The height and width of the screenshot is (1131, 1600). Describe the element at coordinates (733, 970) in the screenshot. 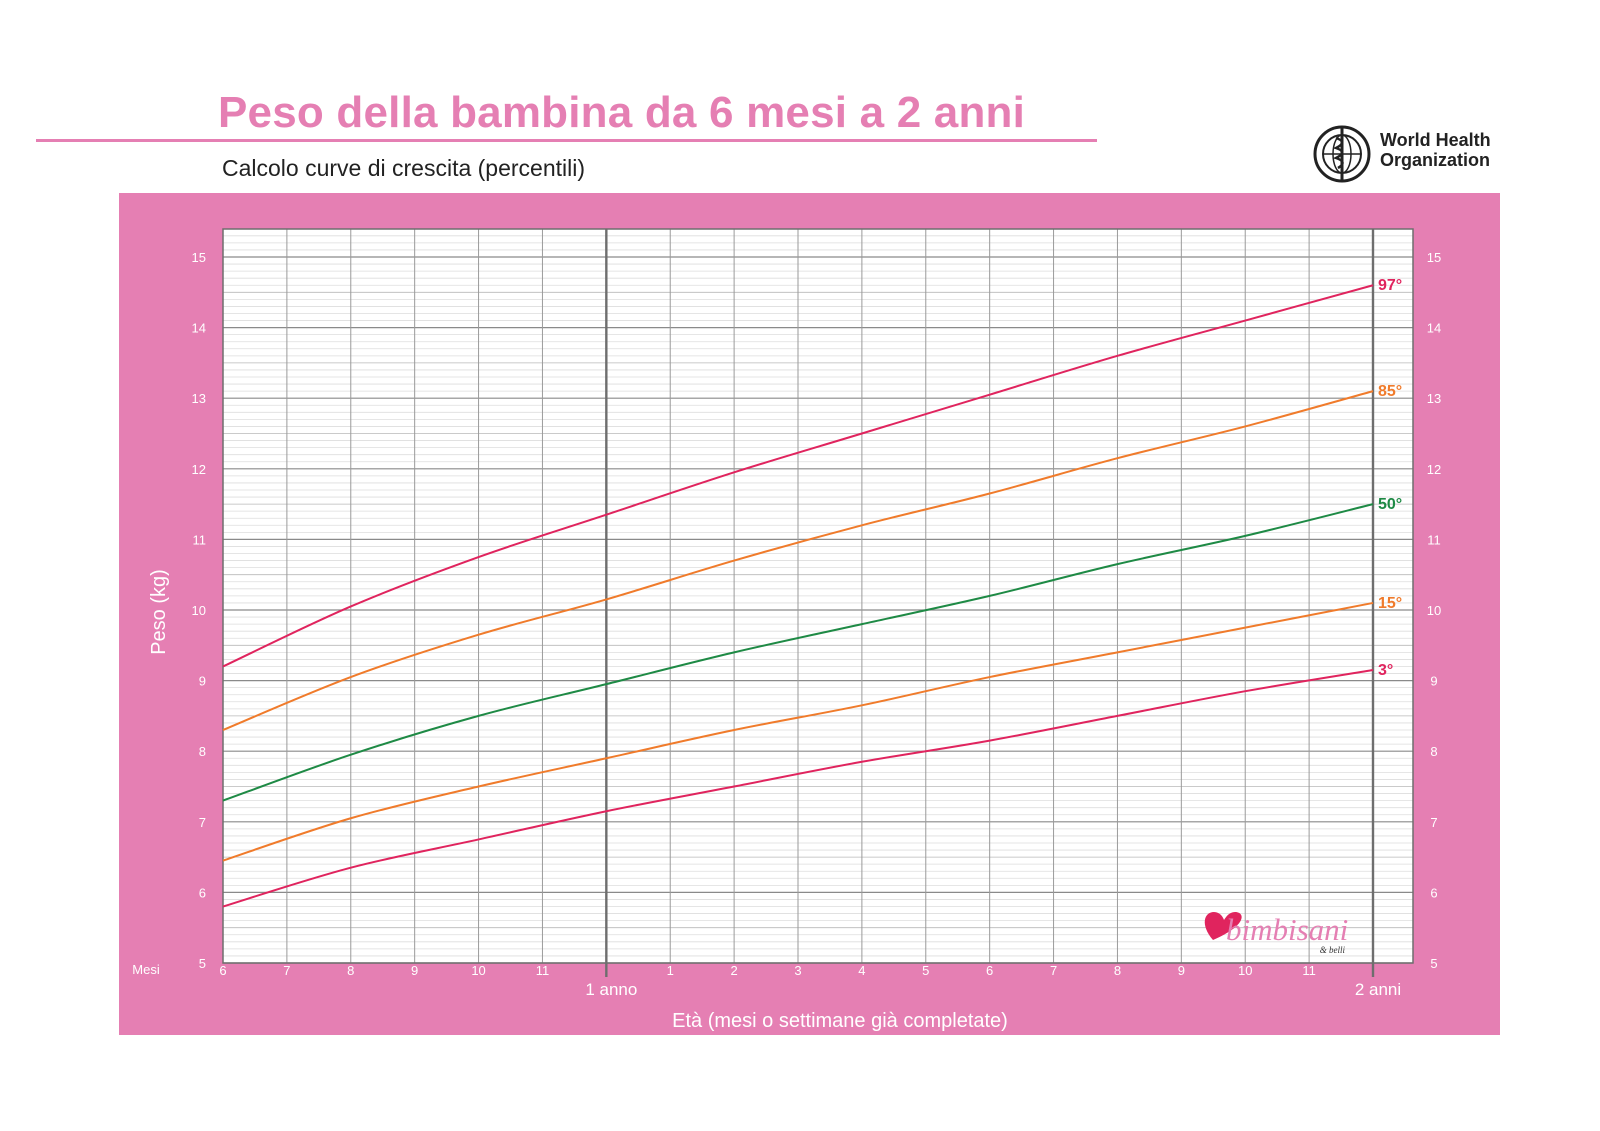

I see `x-tick-label: 2` at that location.